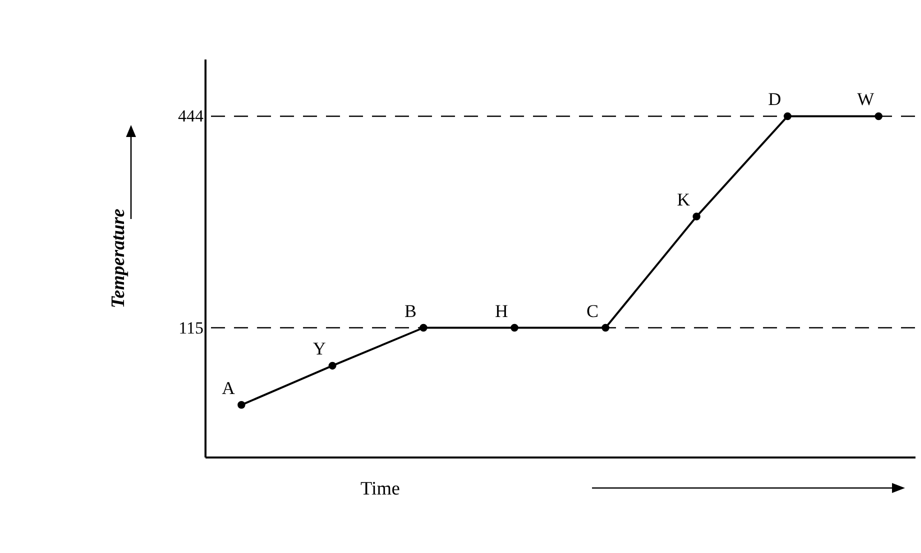 This screenshot has height=553, width=921. Describe the element at coordinates (118, 258) in the screenshot. I see `y-axis-title: Temperature` at that location.